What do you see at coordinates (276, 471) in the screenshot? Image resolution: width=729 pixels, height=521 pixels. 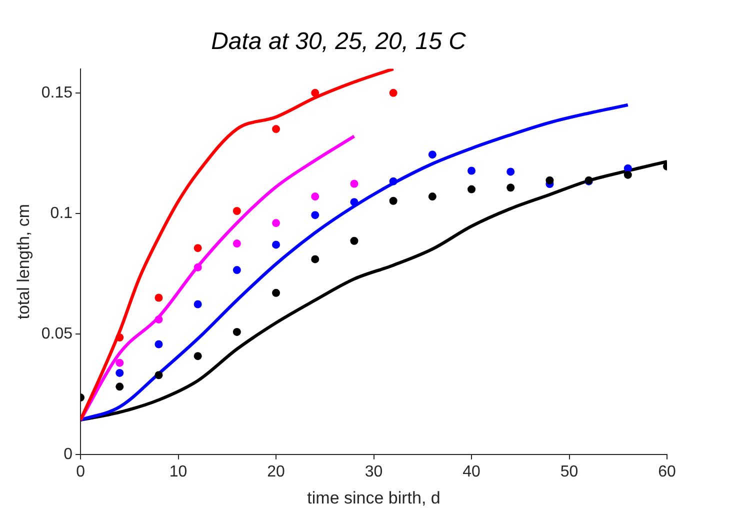 I see `x-tick-label: 20` at bounding box center [276, 471].